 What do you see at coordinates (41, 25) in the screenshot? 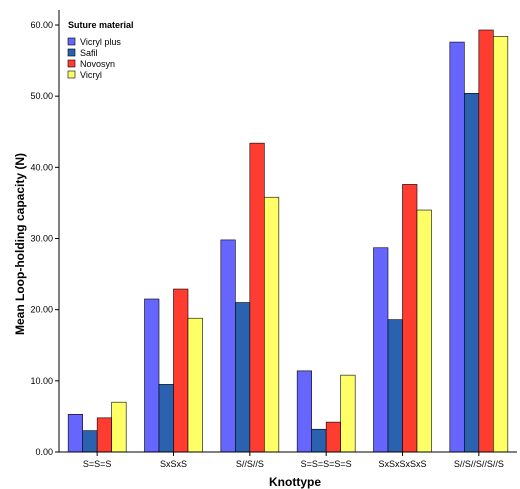
I see `y-tick-label: 60.00` at bounding box center [41, 25].